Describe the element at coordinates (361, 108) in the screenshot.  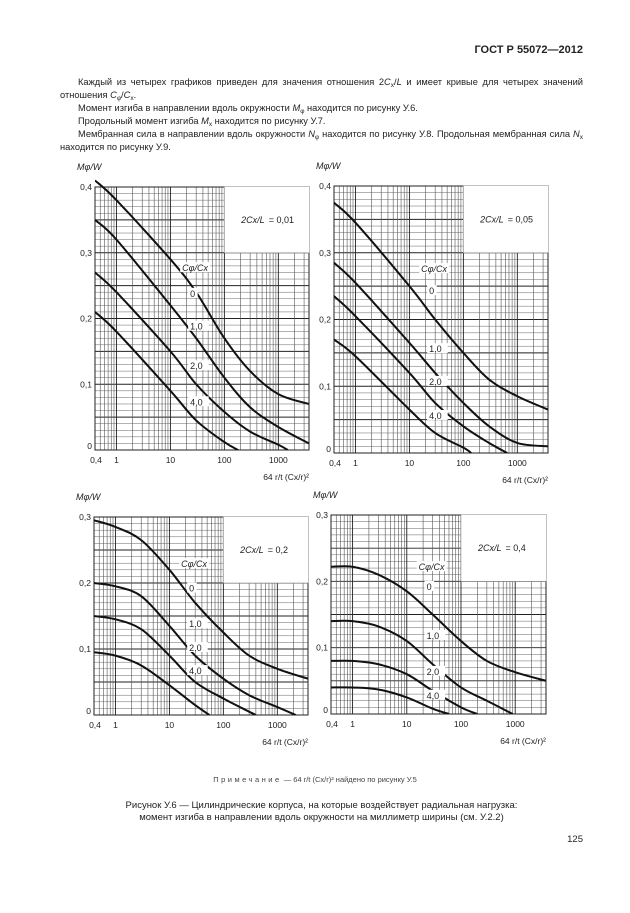
I see `text: находится по рисунку У.6.` at that location.